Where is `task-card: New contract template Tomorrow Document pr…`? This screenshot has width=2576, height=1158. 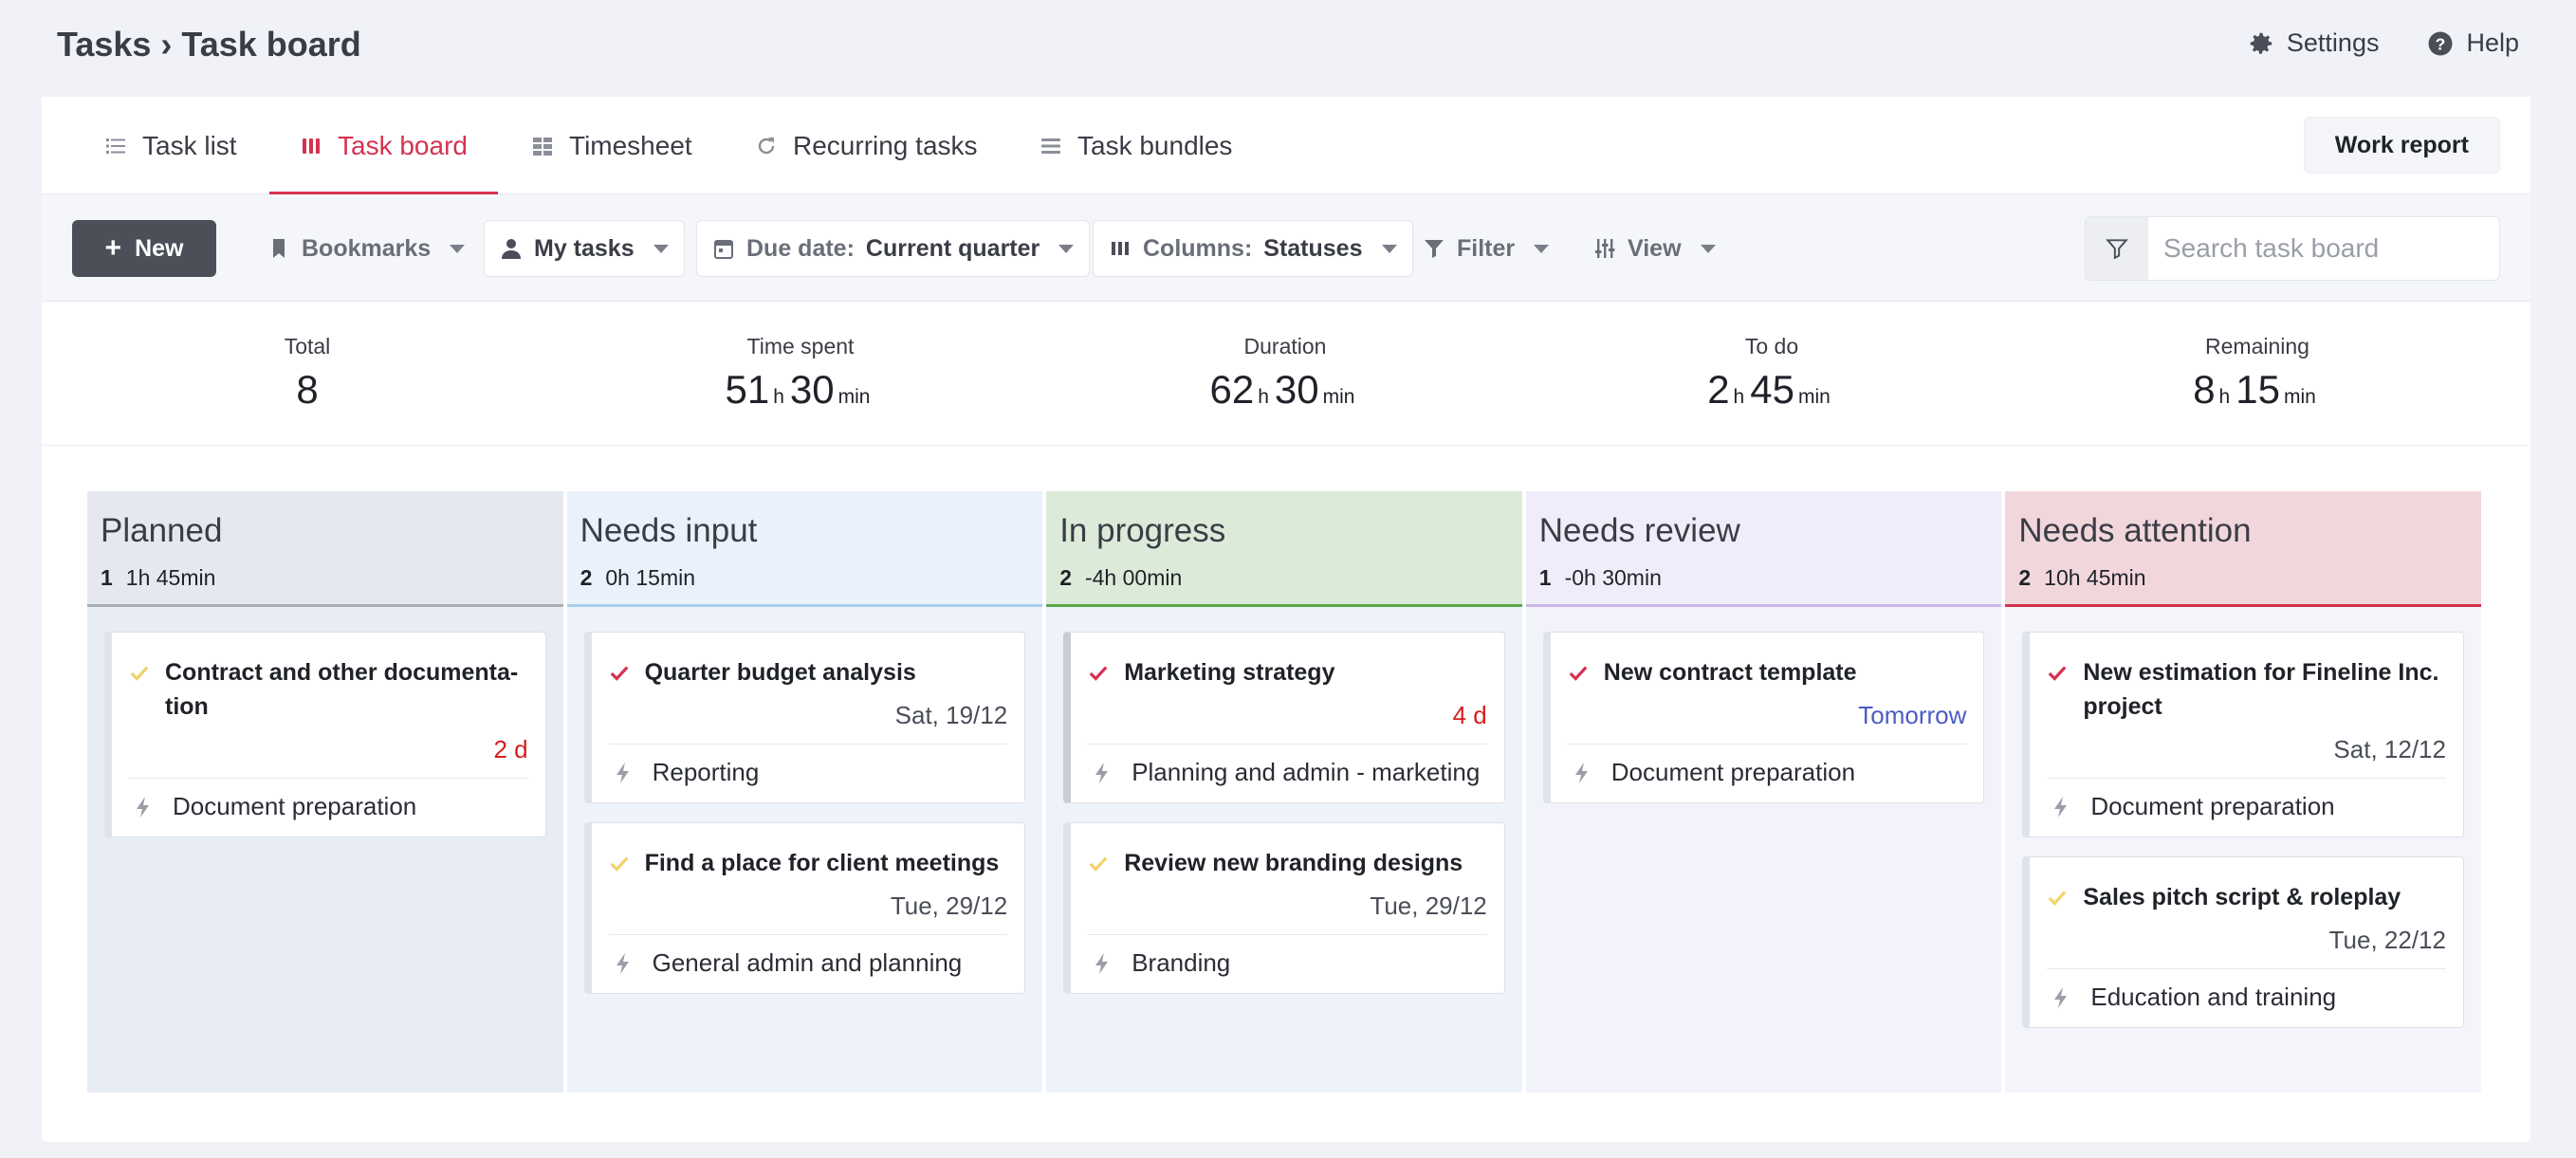 task-card: New contract template Tomorrow Document pr… is located at coordinates (1763, 717).